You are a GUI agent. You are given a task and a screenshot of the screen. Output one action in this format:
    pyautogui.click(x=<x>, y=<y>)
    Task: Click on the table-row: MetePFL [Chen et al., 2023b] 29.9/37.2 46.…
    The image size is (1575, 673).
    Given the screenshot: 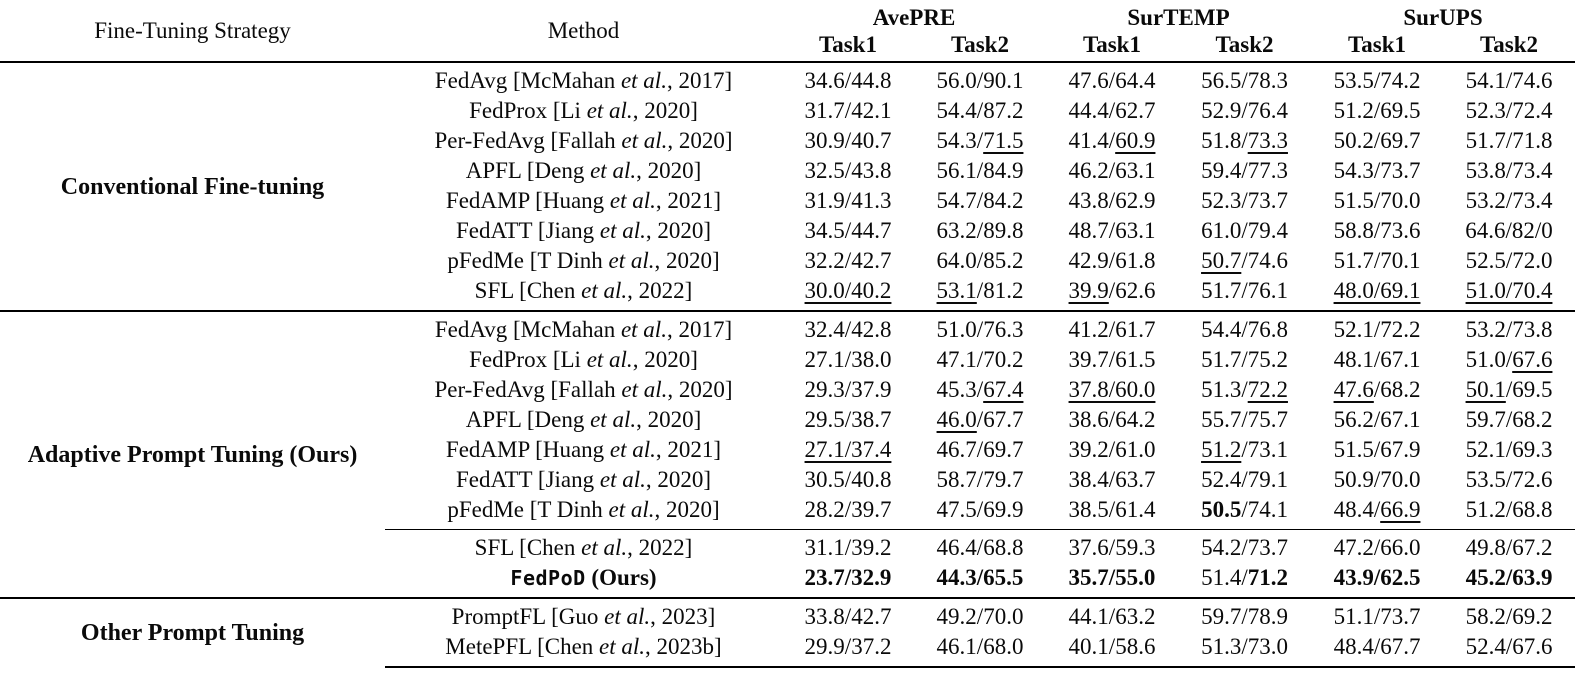 What is the action you would take?
    pyautogui.click(x=787, y=650)
    